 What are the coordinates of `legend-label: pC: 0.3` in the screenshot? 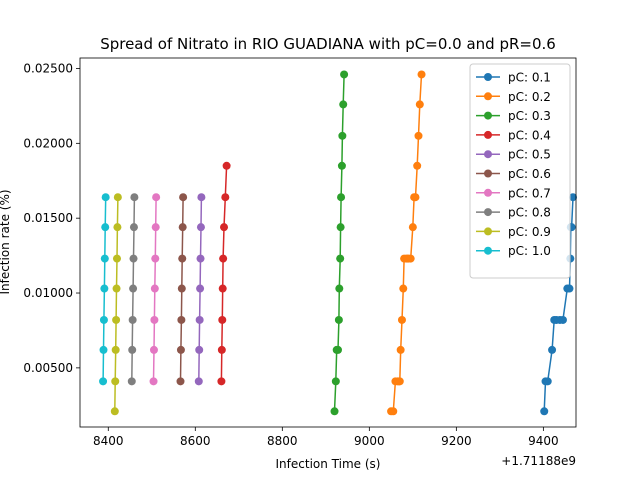 It's located at (529, 116).